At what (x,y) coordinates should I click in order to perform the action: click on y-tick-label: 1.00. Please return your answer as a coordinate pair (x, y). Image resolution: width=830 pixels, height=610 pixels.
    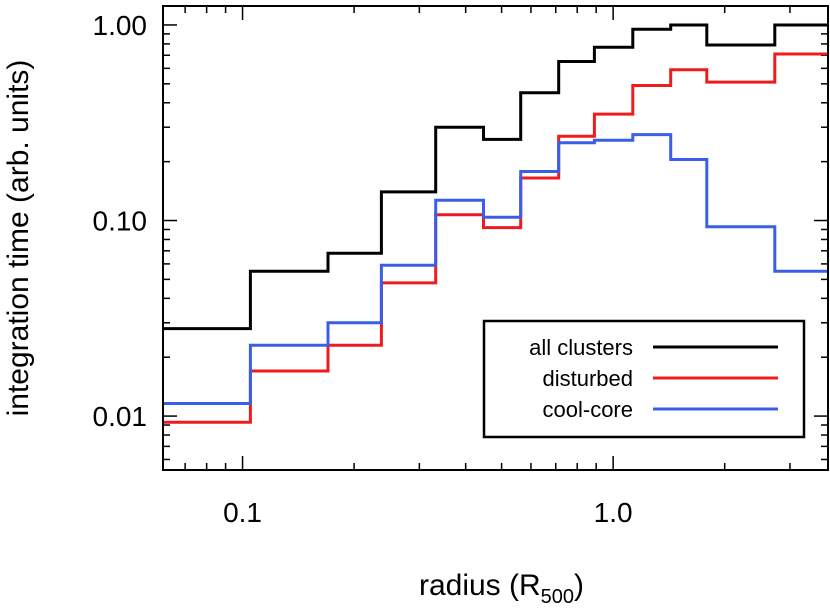
    Looking at the image, I should click on (120, 25).